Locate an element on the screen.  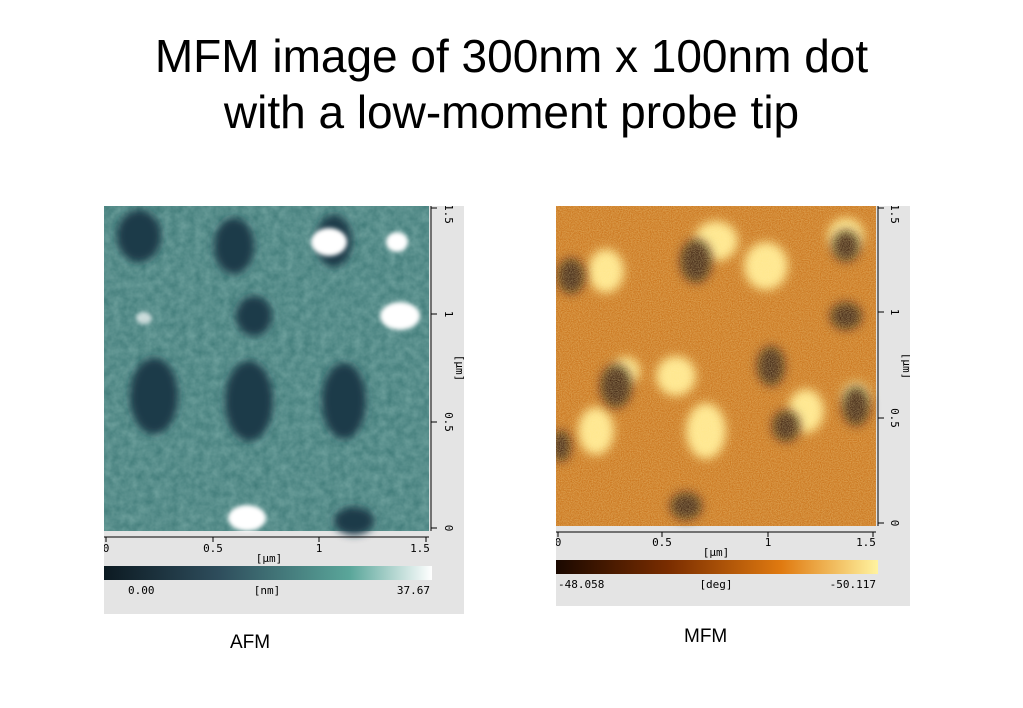
afm-x-unit: [μm] is located at coordinates (269, 558).